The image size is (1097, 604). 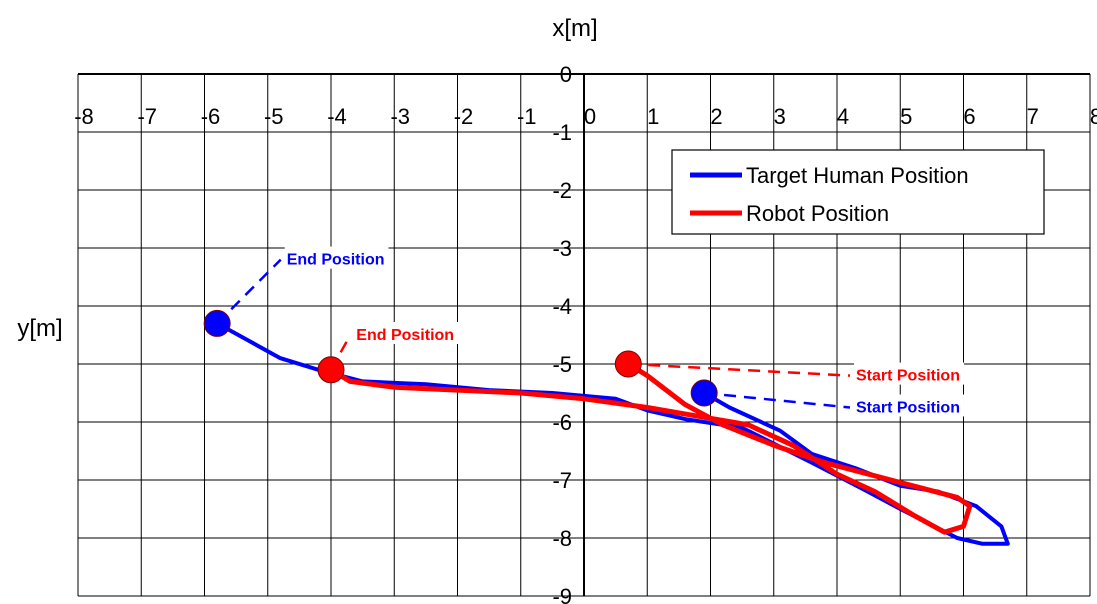 What do you see at coordinates (780, 116) in the screenshot?
I see `x-tick-label: 3` at bounding box center [780, 116].